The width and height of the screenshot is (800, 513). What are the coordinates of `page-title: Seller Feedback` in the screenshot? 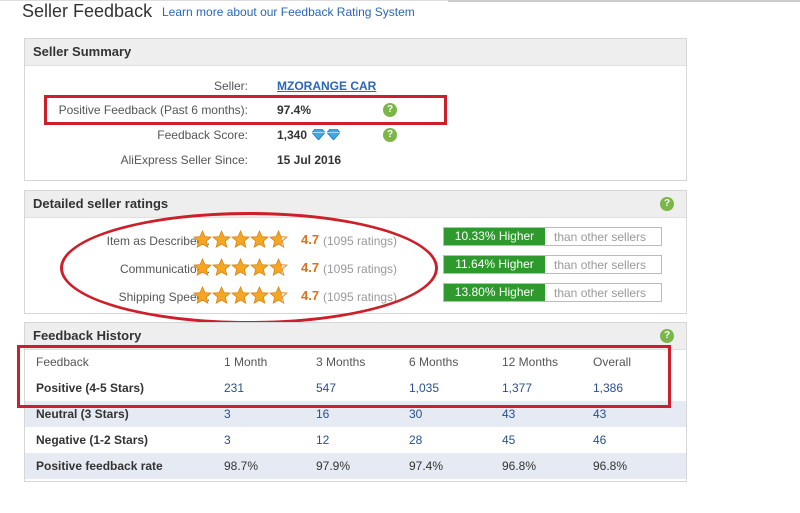 It's located at (87, 11).